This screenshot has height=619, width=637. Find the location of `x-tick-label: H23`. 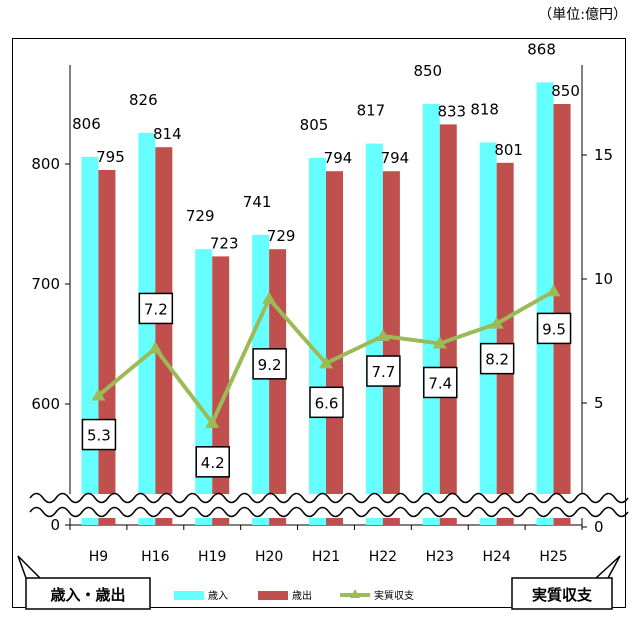

x-tick-label: H23 is located at coordinates (440, 557).